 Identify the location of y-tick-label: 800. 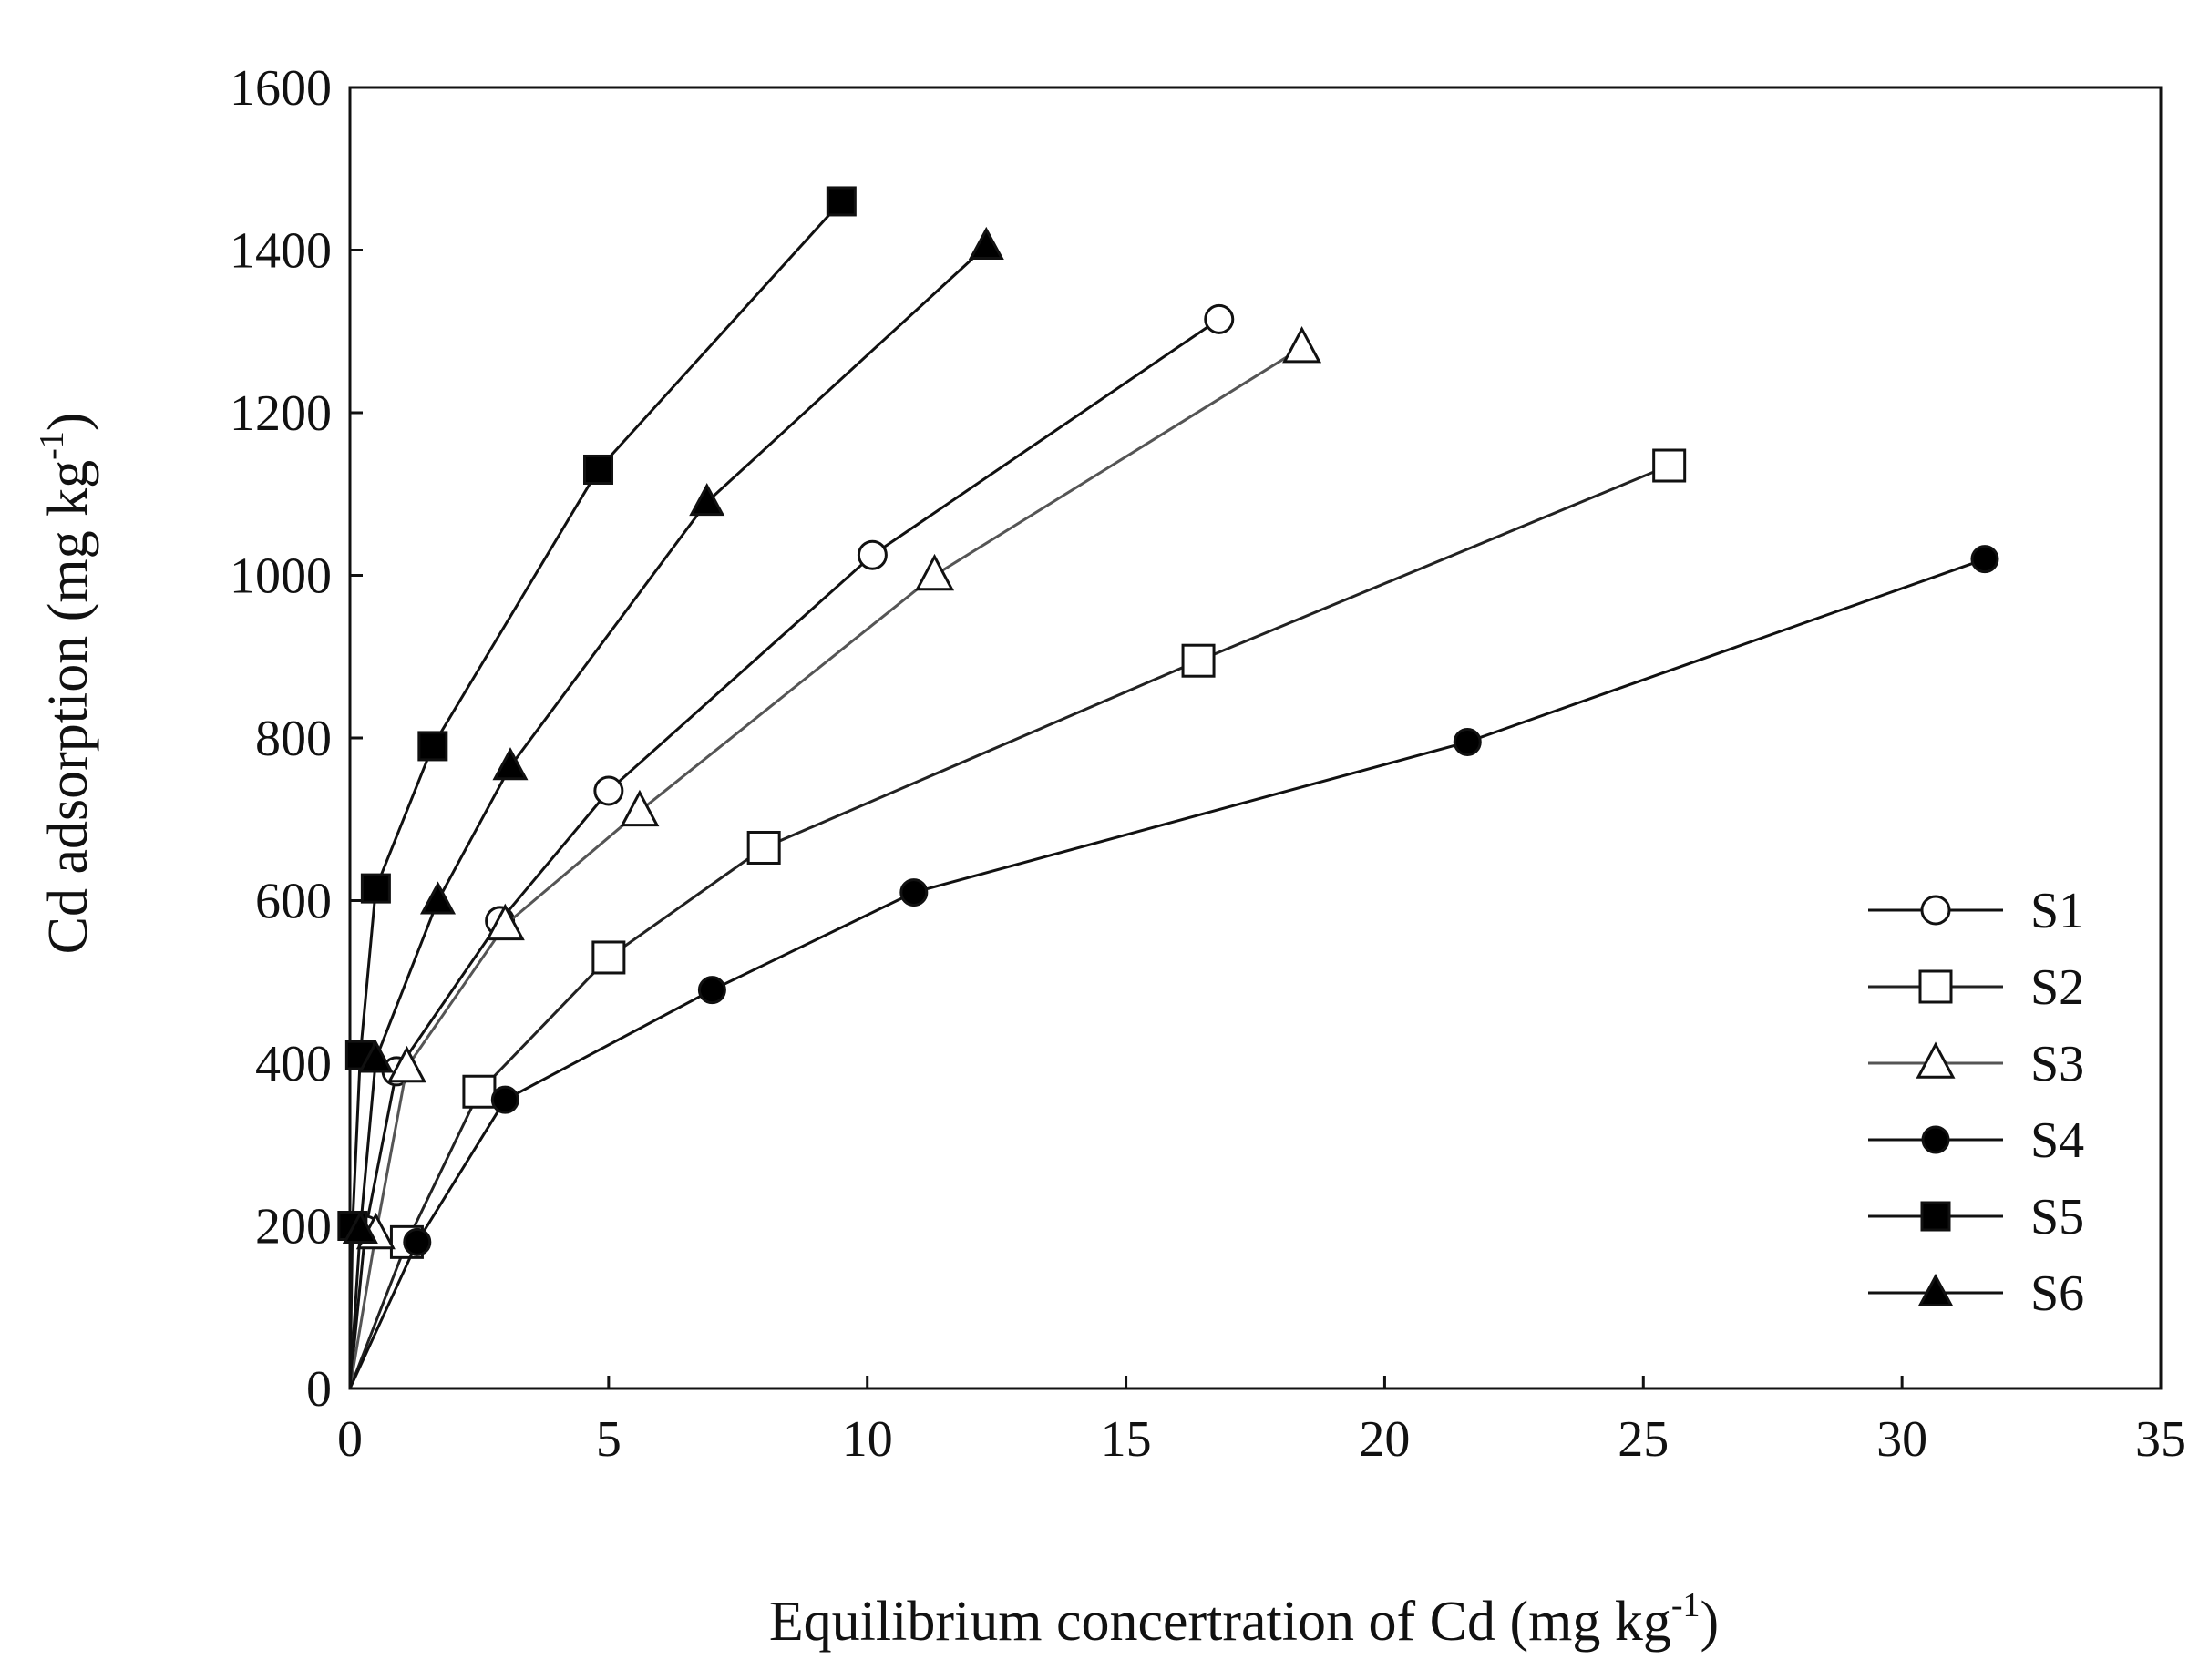
(293, 739).